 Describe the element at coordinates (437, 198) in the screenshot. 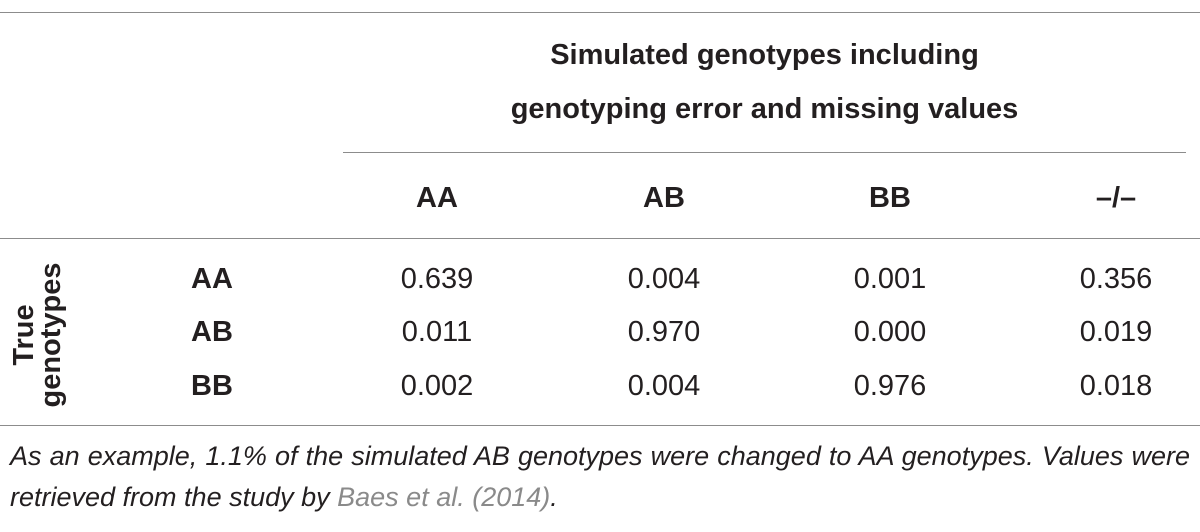

I see `column-header-aa: AA` at that location.